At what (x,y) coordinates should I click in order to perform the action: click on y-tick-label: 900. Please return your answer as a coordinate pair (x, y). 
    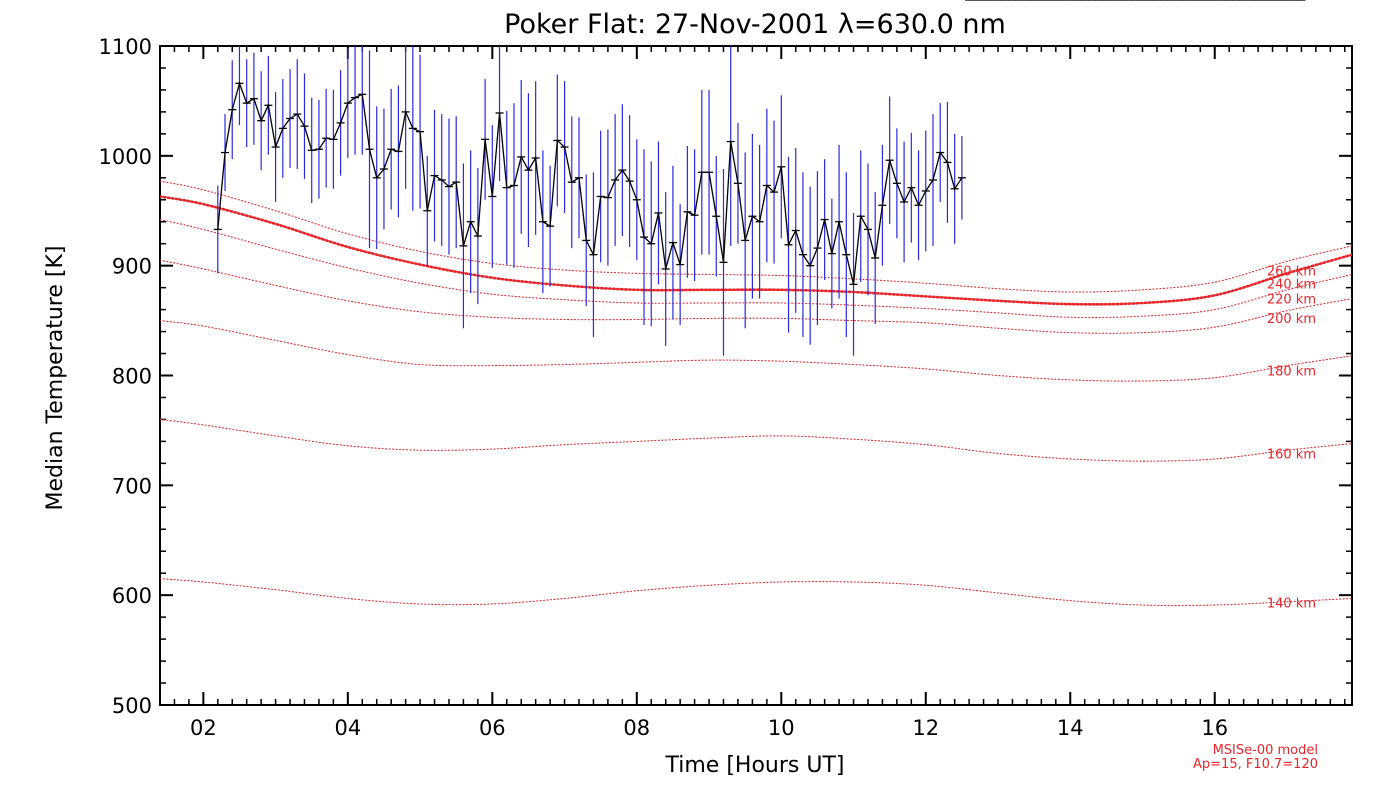
    Looking at the image, I should click on (132, 267).